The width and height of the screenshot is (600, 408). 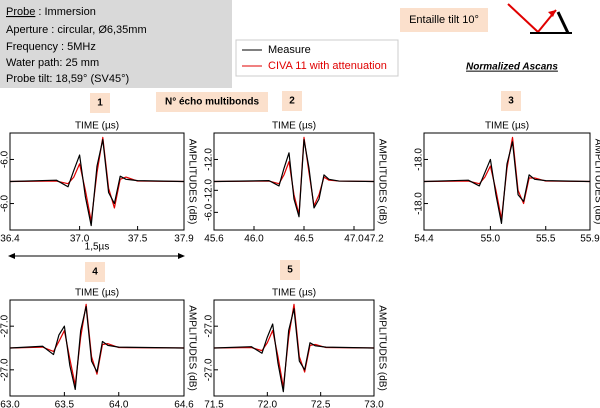 What do you see at coordinates (96, 256) in the screenshot?
I see `span-arrow` at bounding box center [96, 256].